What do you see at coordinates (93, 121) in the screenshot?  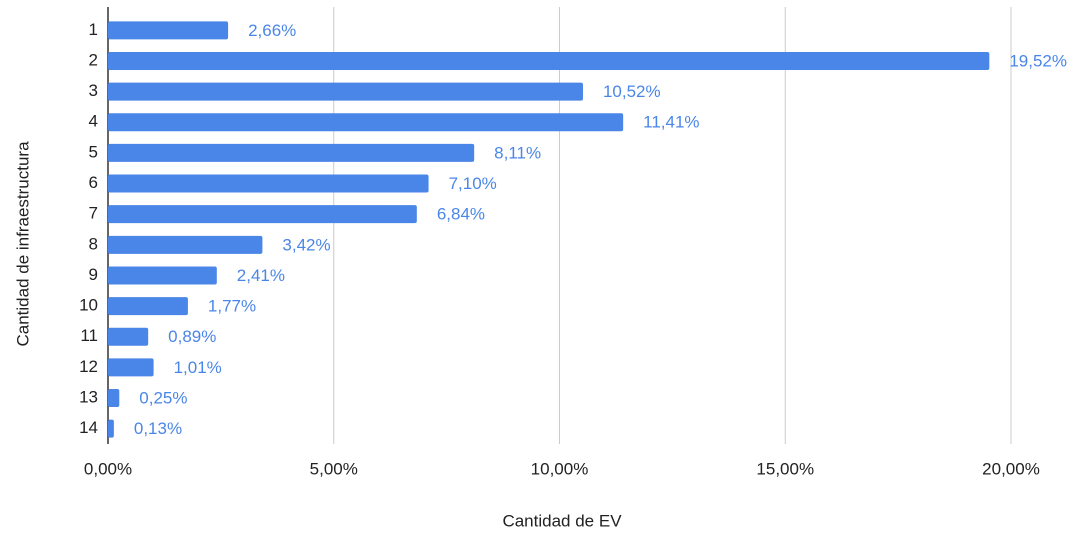 I see `y-tick-label: 4` at bounding box center [93, 121].